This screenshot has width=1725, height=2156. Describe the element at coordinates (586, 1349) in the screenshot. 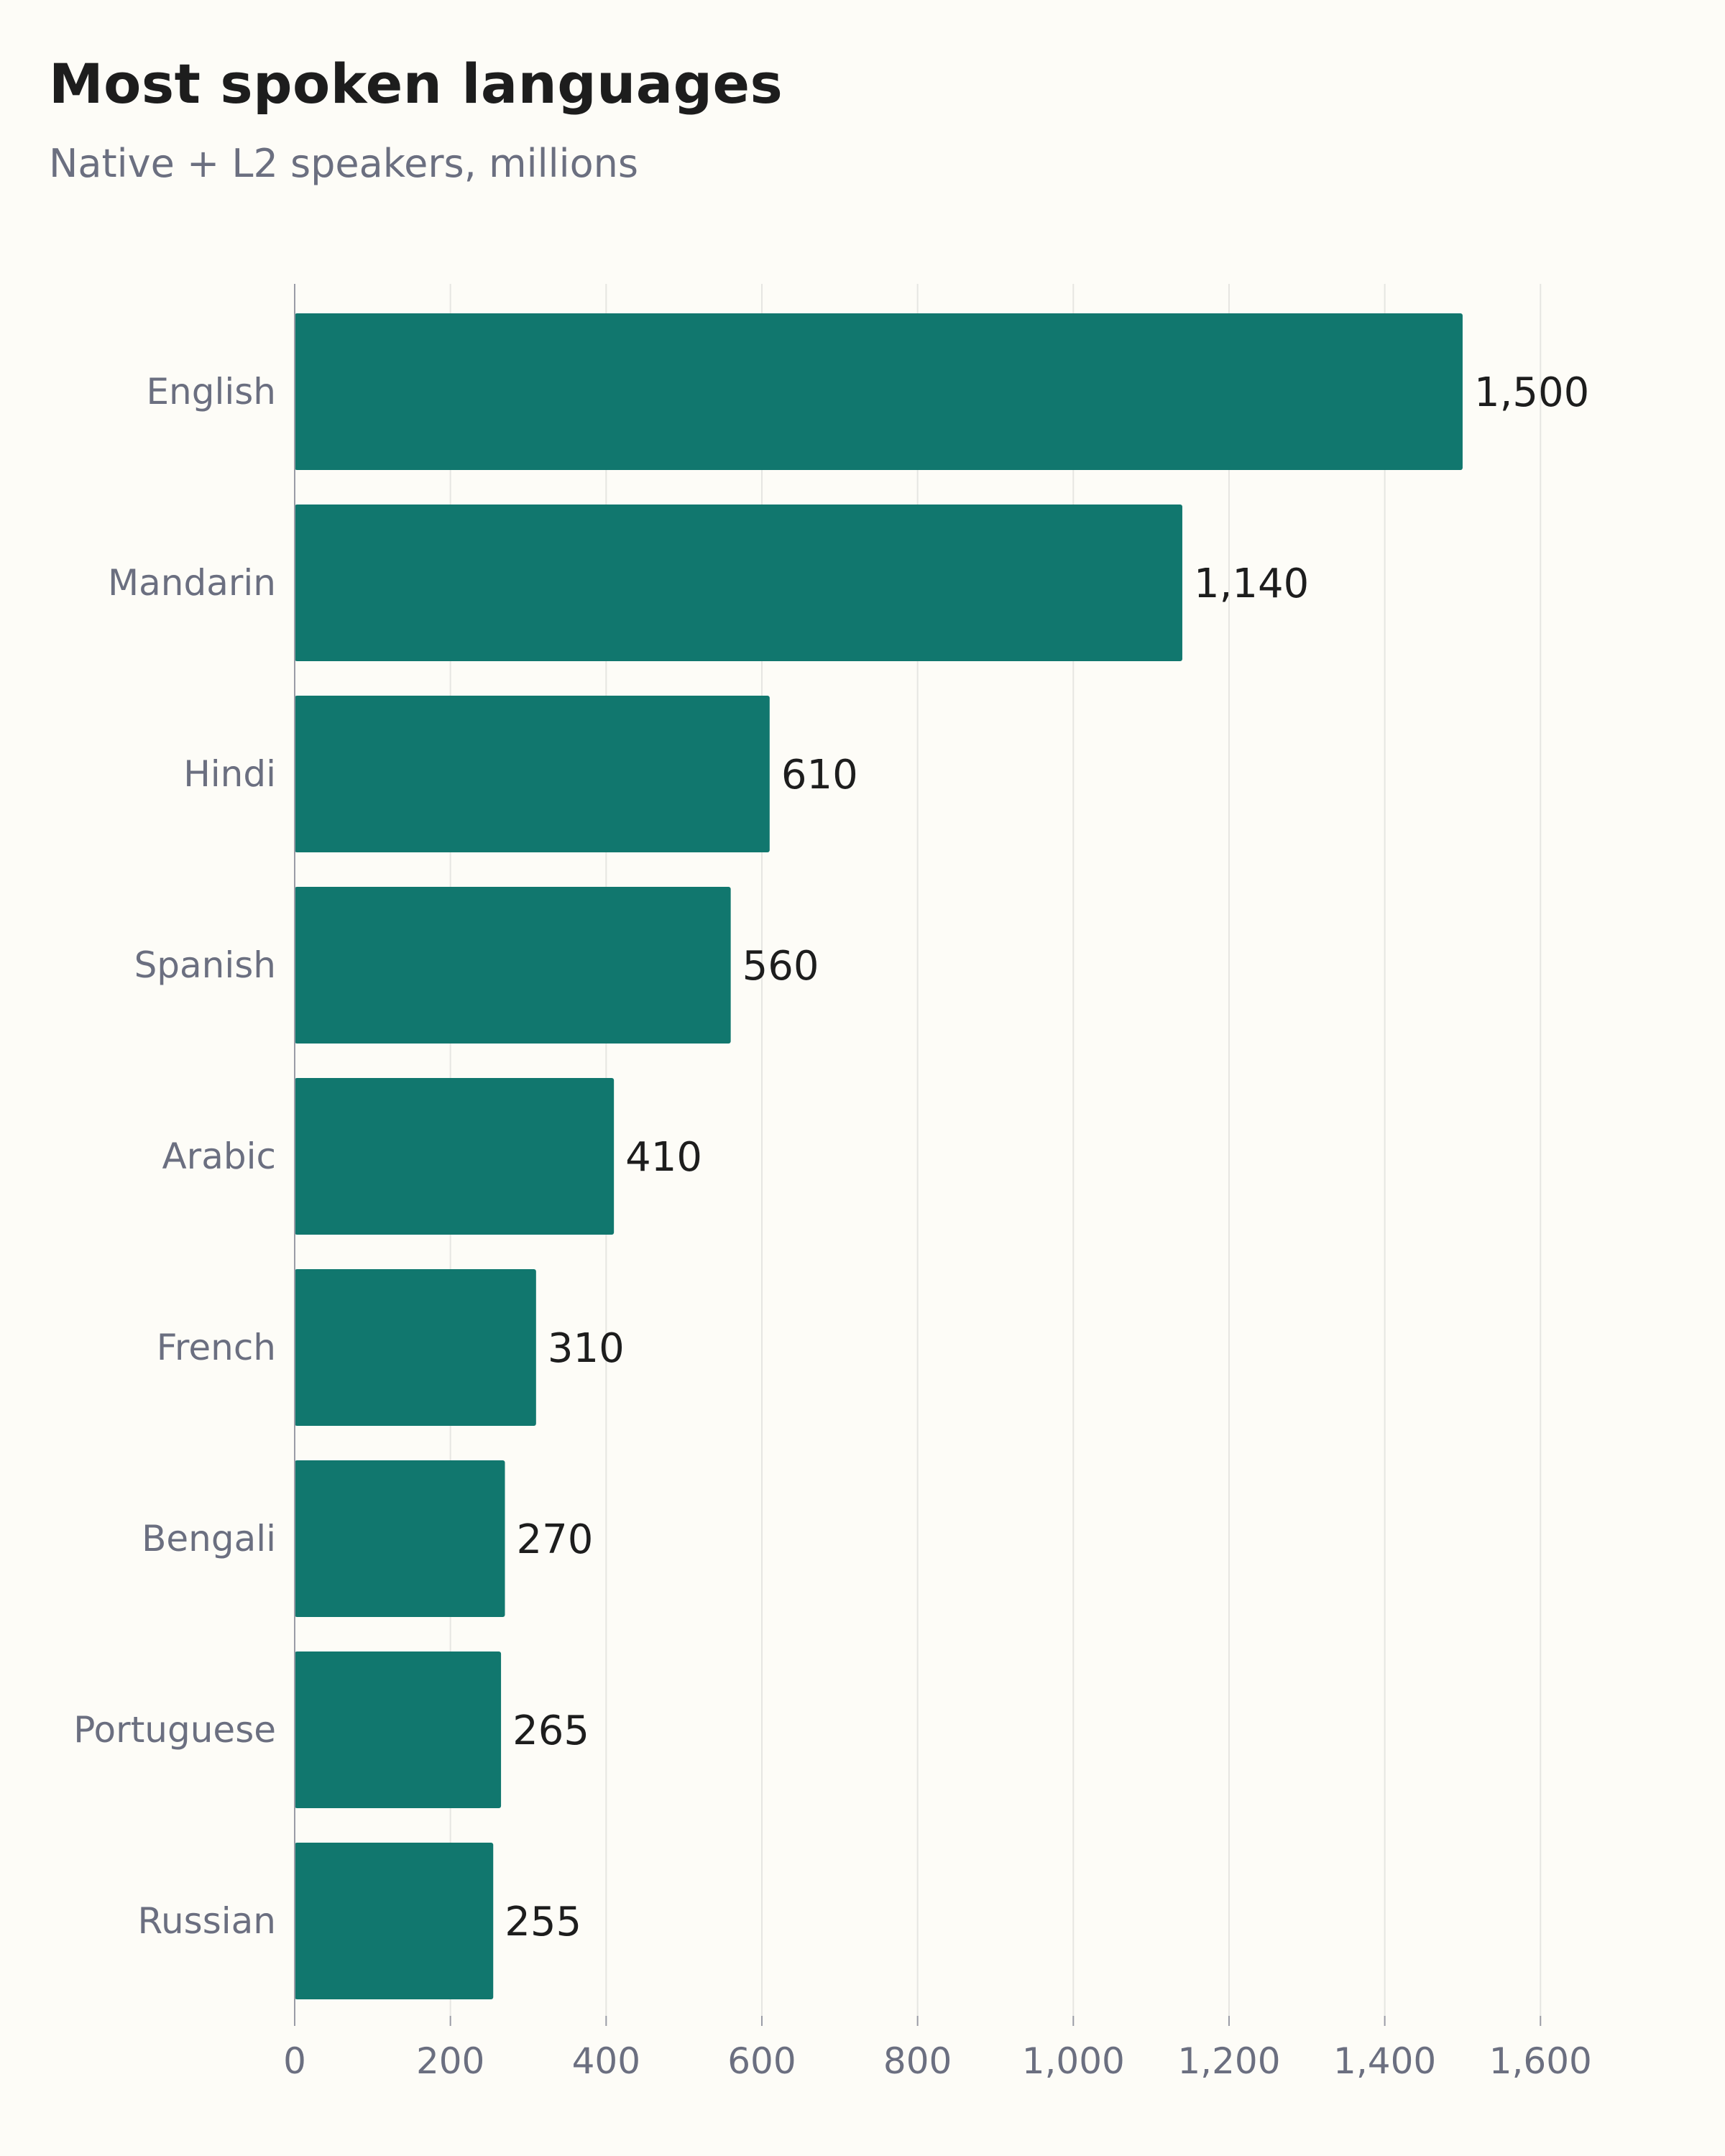

I see `value-label: 310` at that location.